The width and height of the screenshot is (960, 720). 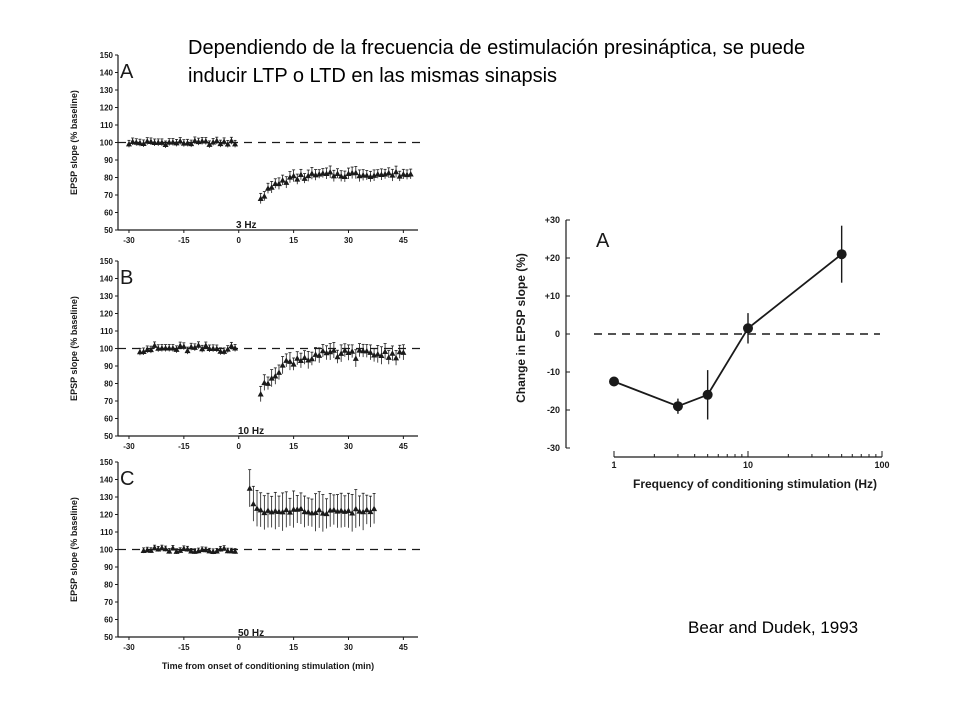 What do you see at coordinates (552, 220) in the screenshot?
I see `y-tick-label: +30` at bounding box center [552, 220].